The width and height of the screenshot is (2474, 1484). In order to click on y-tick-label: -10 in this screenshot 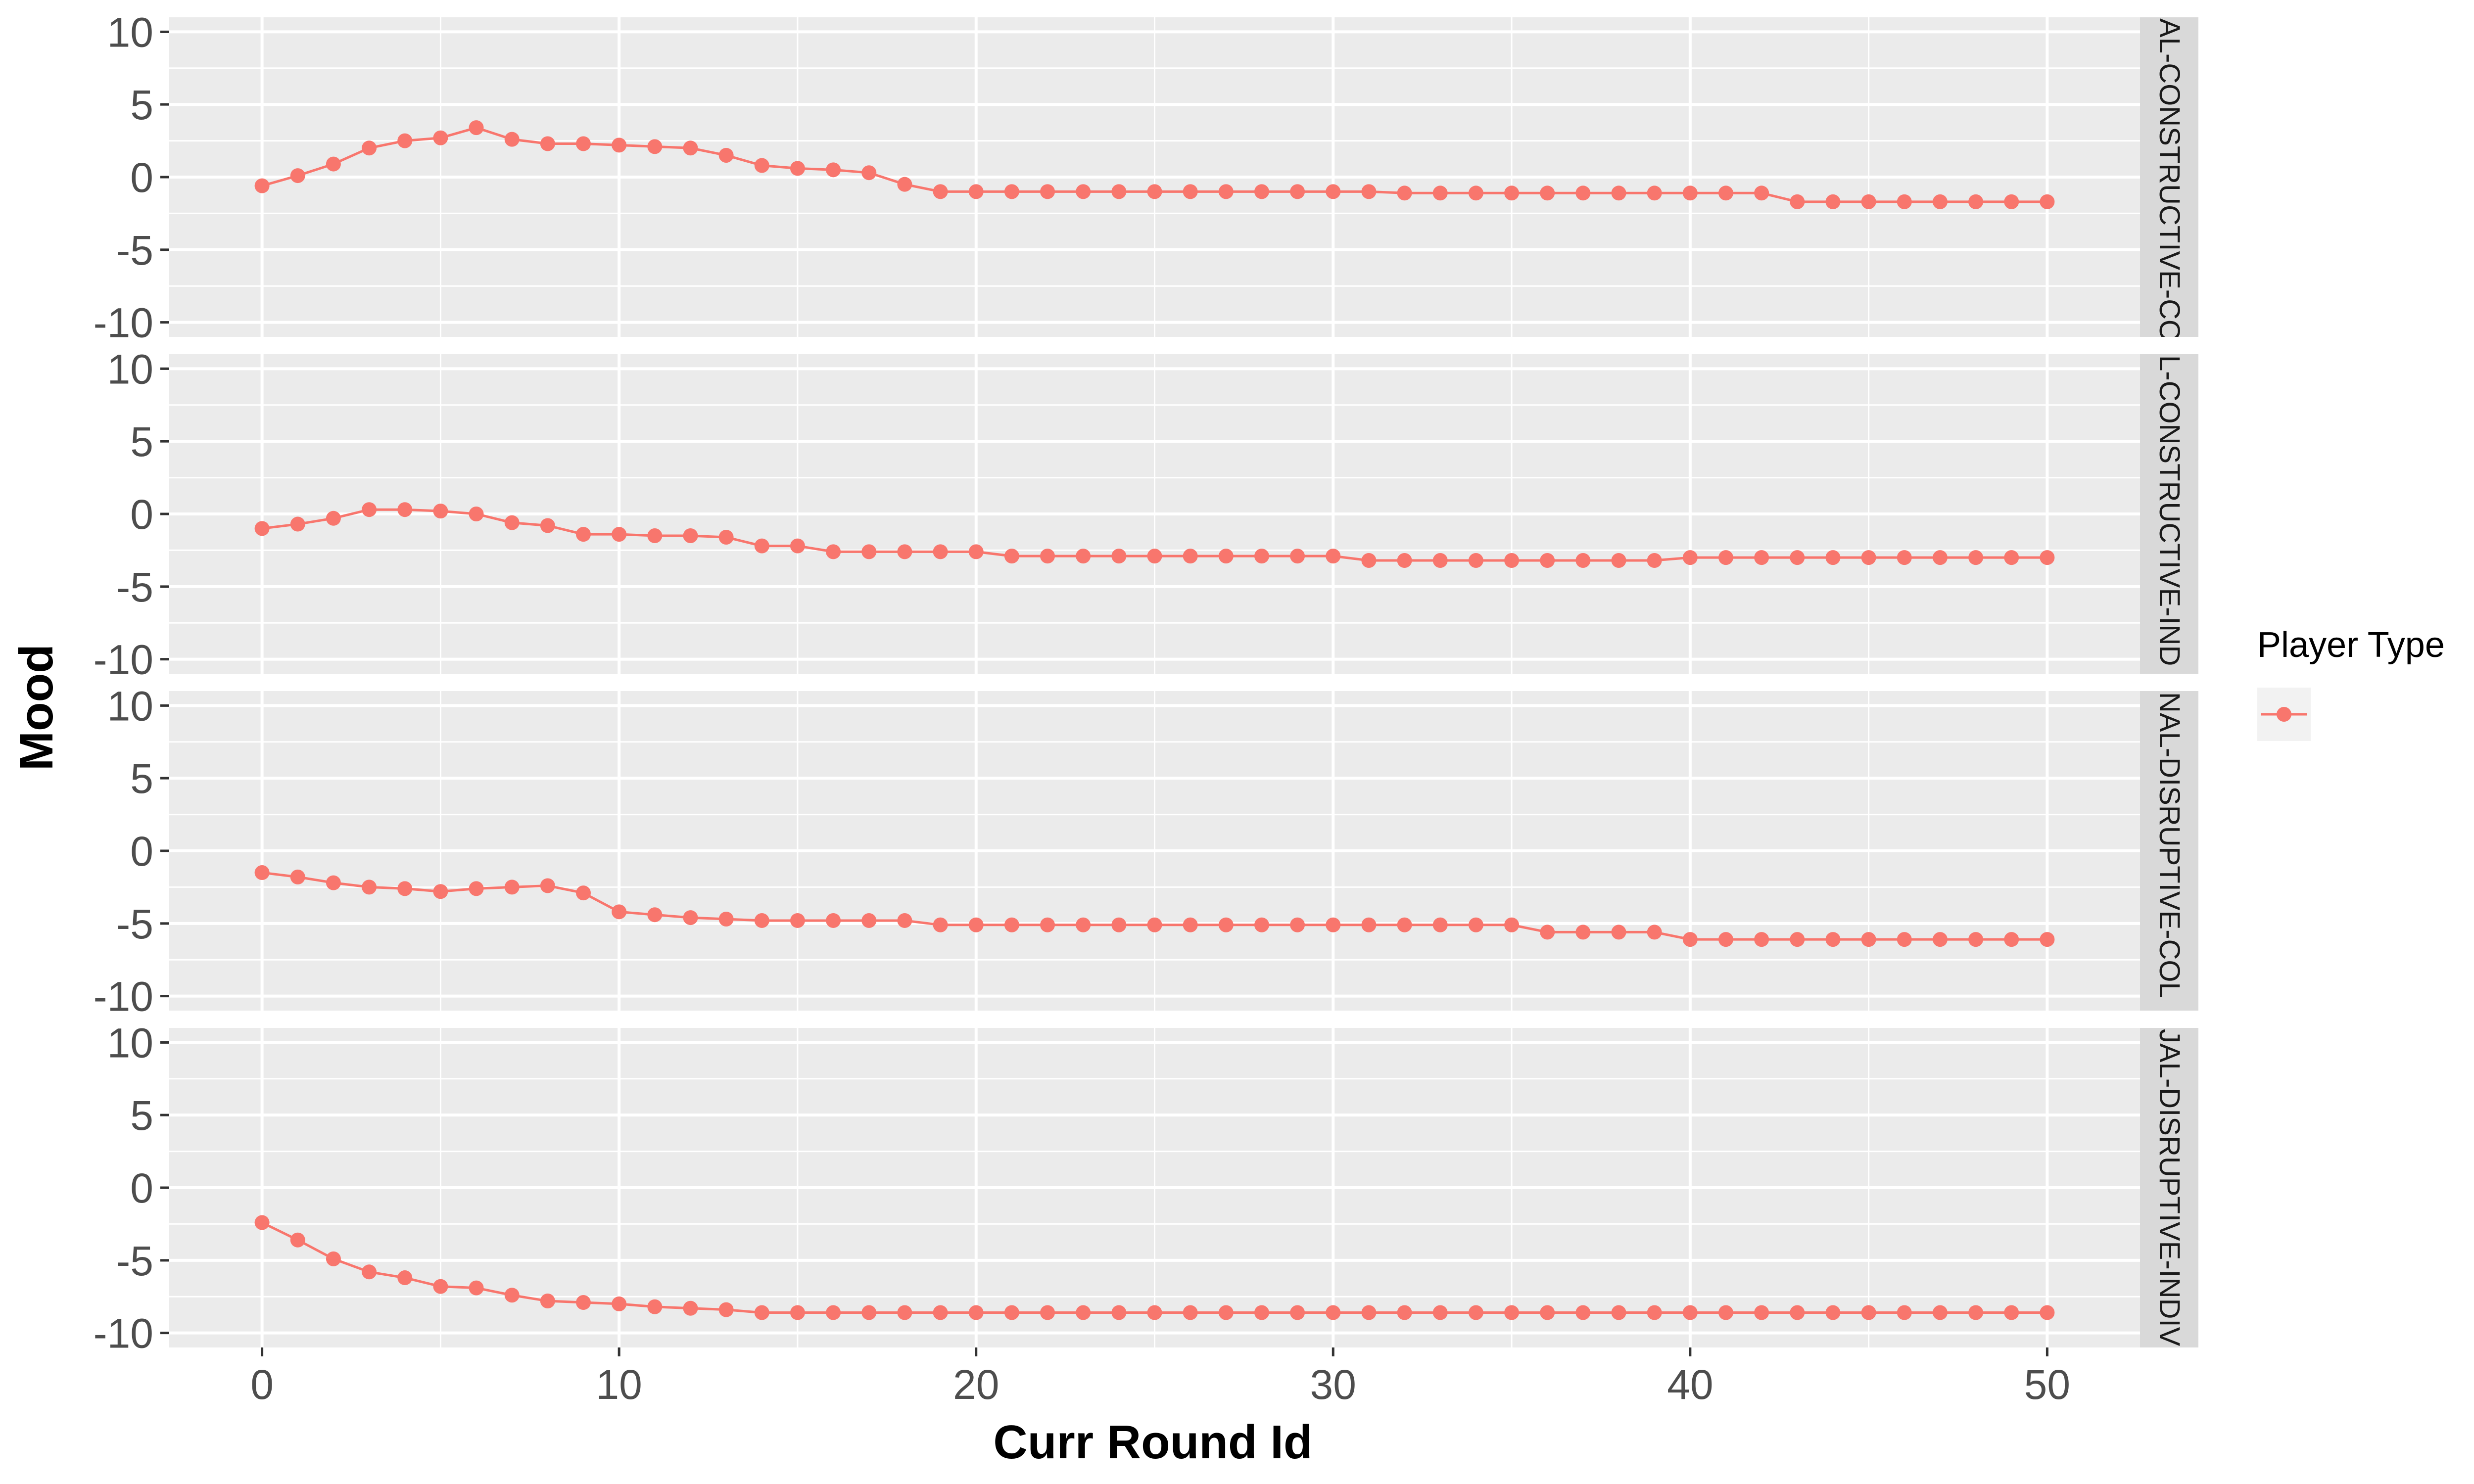, I will do `click(124, 1333)`.